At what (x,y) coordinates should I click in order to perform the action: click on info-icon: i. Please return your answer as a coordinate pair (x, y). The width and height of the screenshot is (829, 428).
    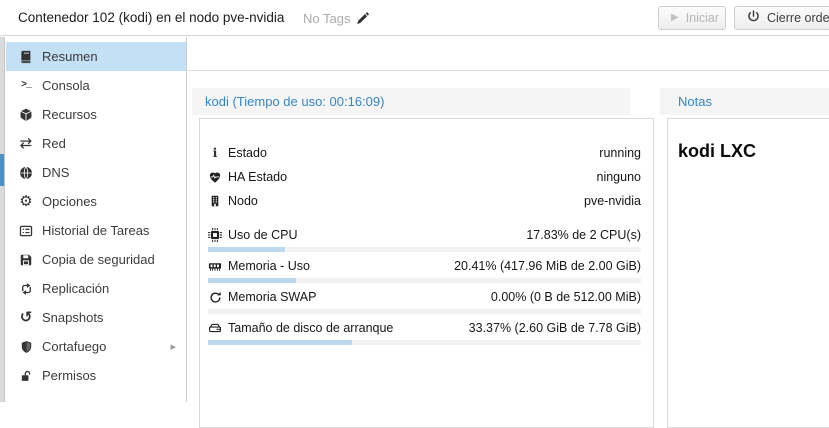
    Looking at the image, I should click on (215, 152).